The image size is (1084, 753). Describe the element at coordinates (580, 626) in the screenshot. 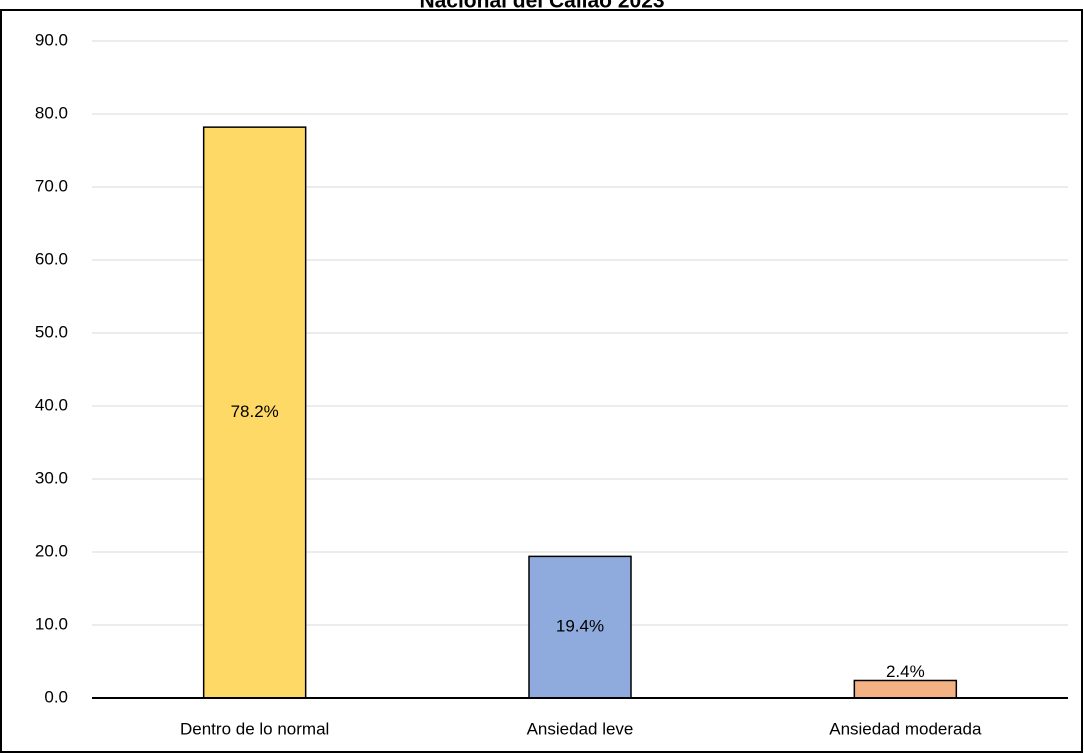

I see `data-label: 19.4%` at that location.